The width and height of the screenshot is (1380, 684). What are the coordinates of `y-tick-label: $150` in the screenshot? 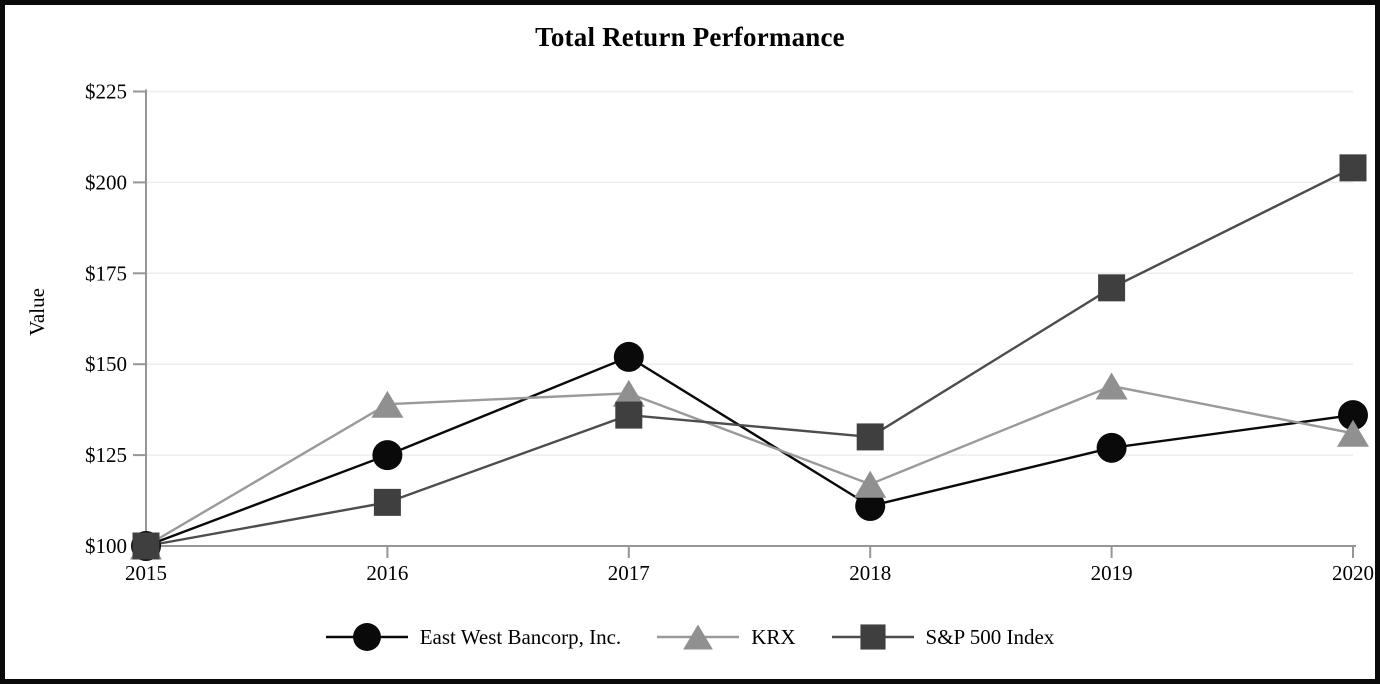 It's located at (106, 364).